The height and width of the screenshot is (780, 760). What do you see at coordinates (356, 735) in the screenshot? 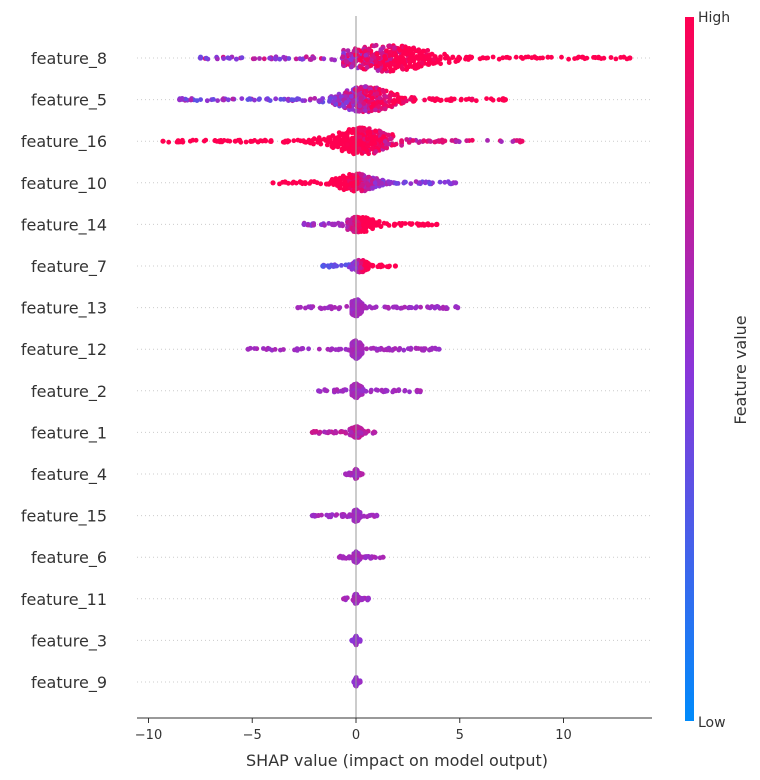
I see `x-tick-label: 0` at bounding box center [356, 735].